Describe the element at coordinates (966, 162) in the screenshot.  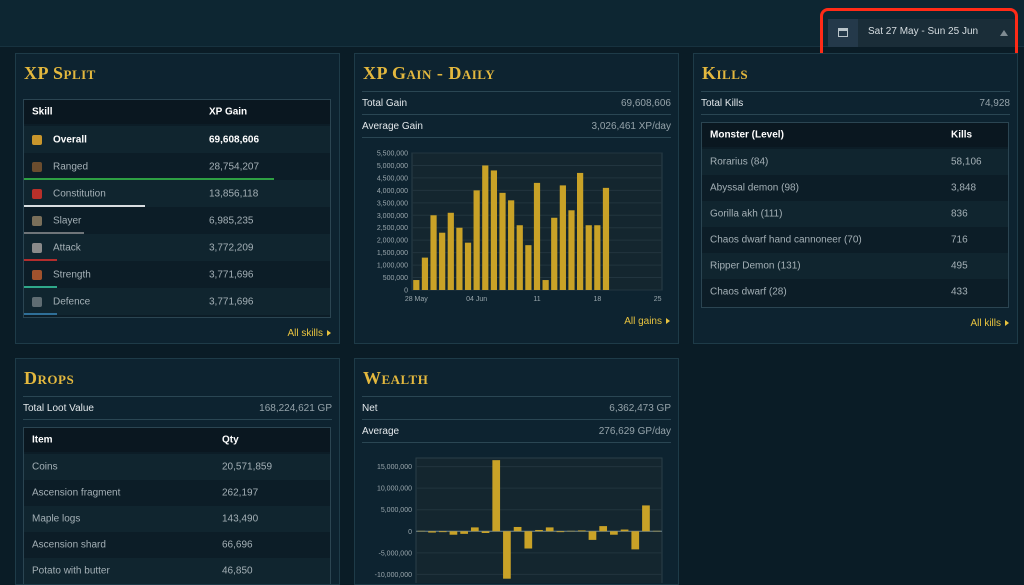
I see `cell: 58,106` at that location.